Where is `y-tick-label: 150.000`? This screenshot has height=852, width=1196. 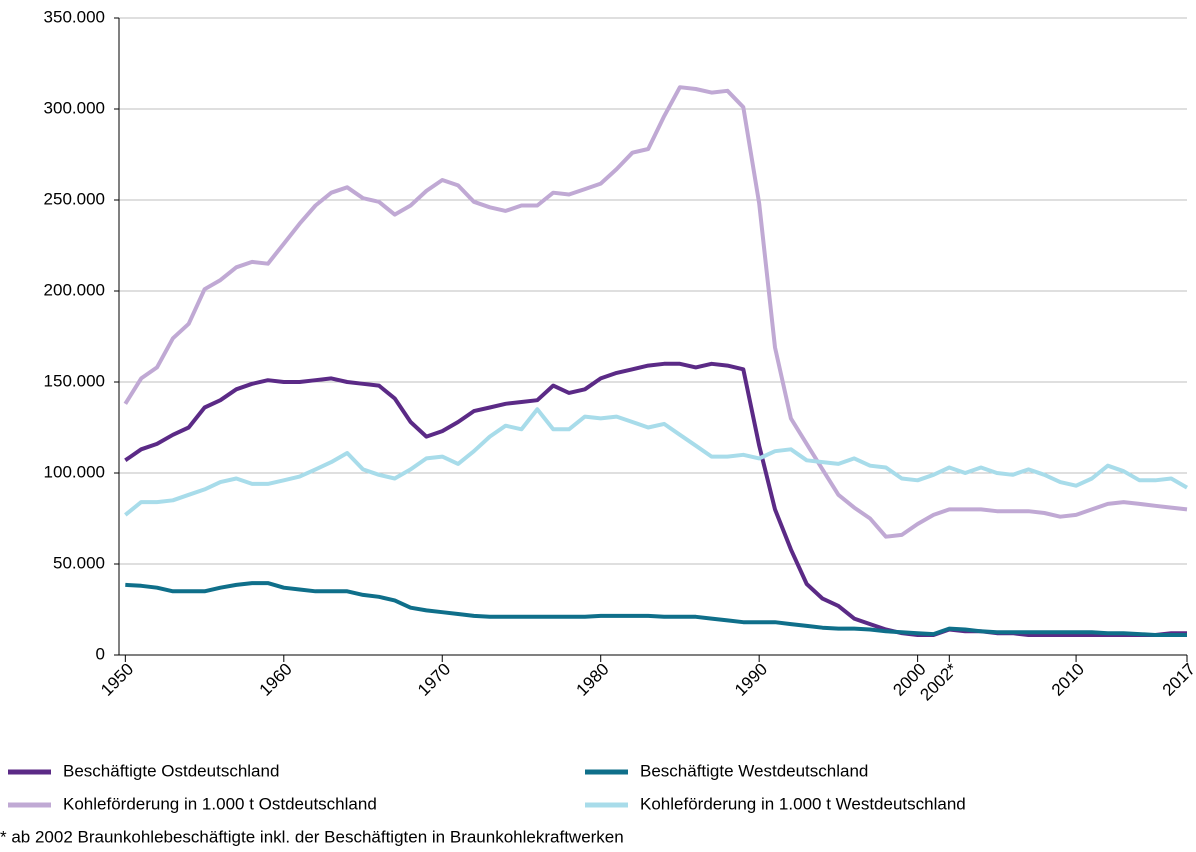
y-tick-label: 150.000 is located at coordinates (74, 380).